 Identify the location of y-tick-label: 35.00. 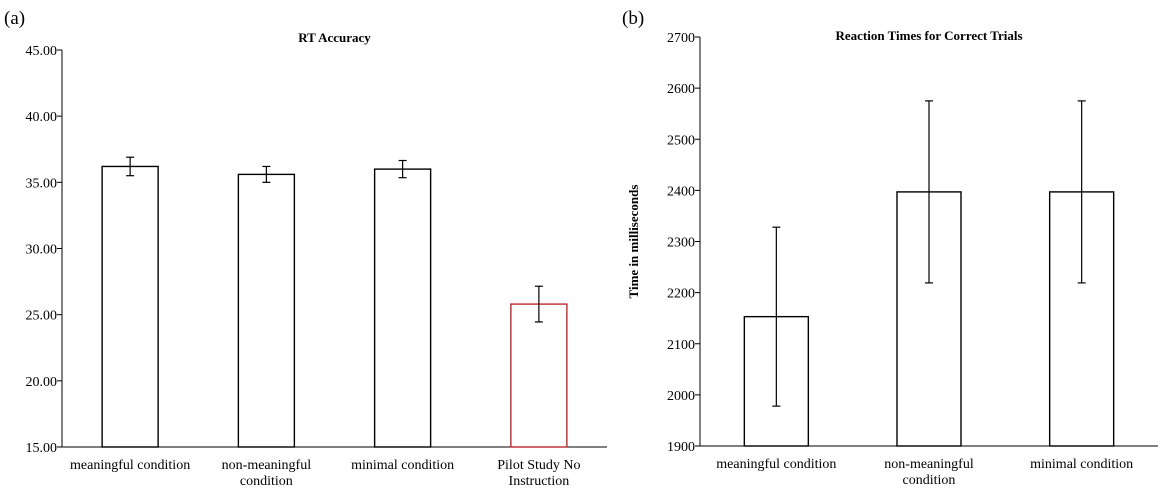
(42, 183).